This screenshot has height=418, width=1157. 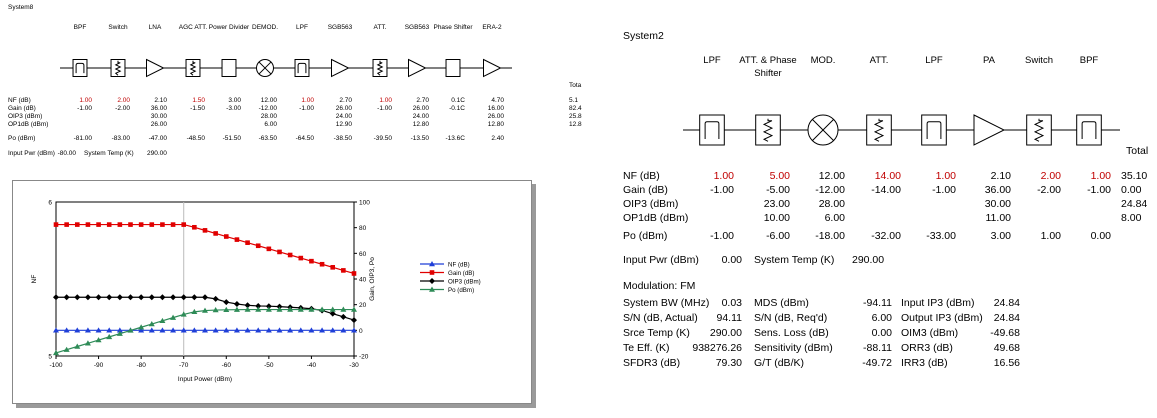 I want to click on summary-label: SFDR3 (dB), so click(x=652, y=363).